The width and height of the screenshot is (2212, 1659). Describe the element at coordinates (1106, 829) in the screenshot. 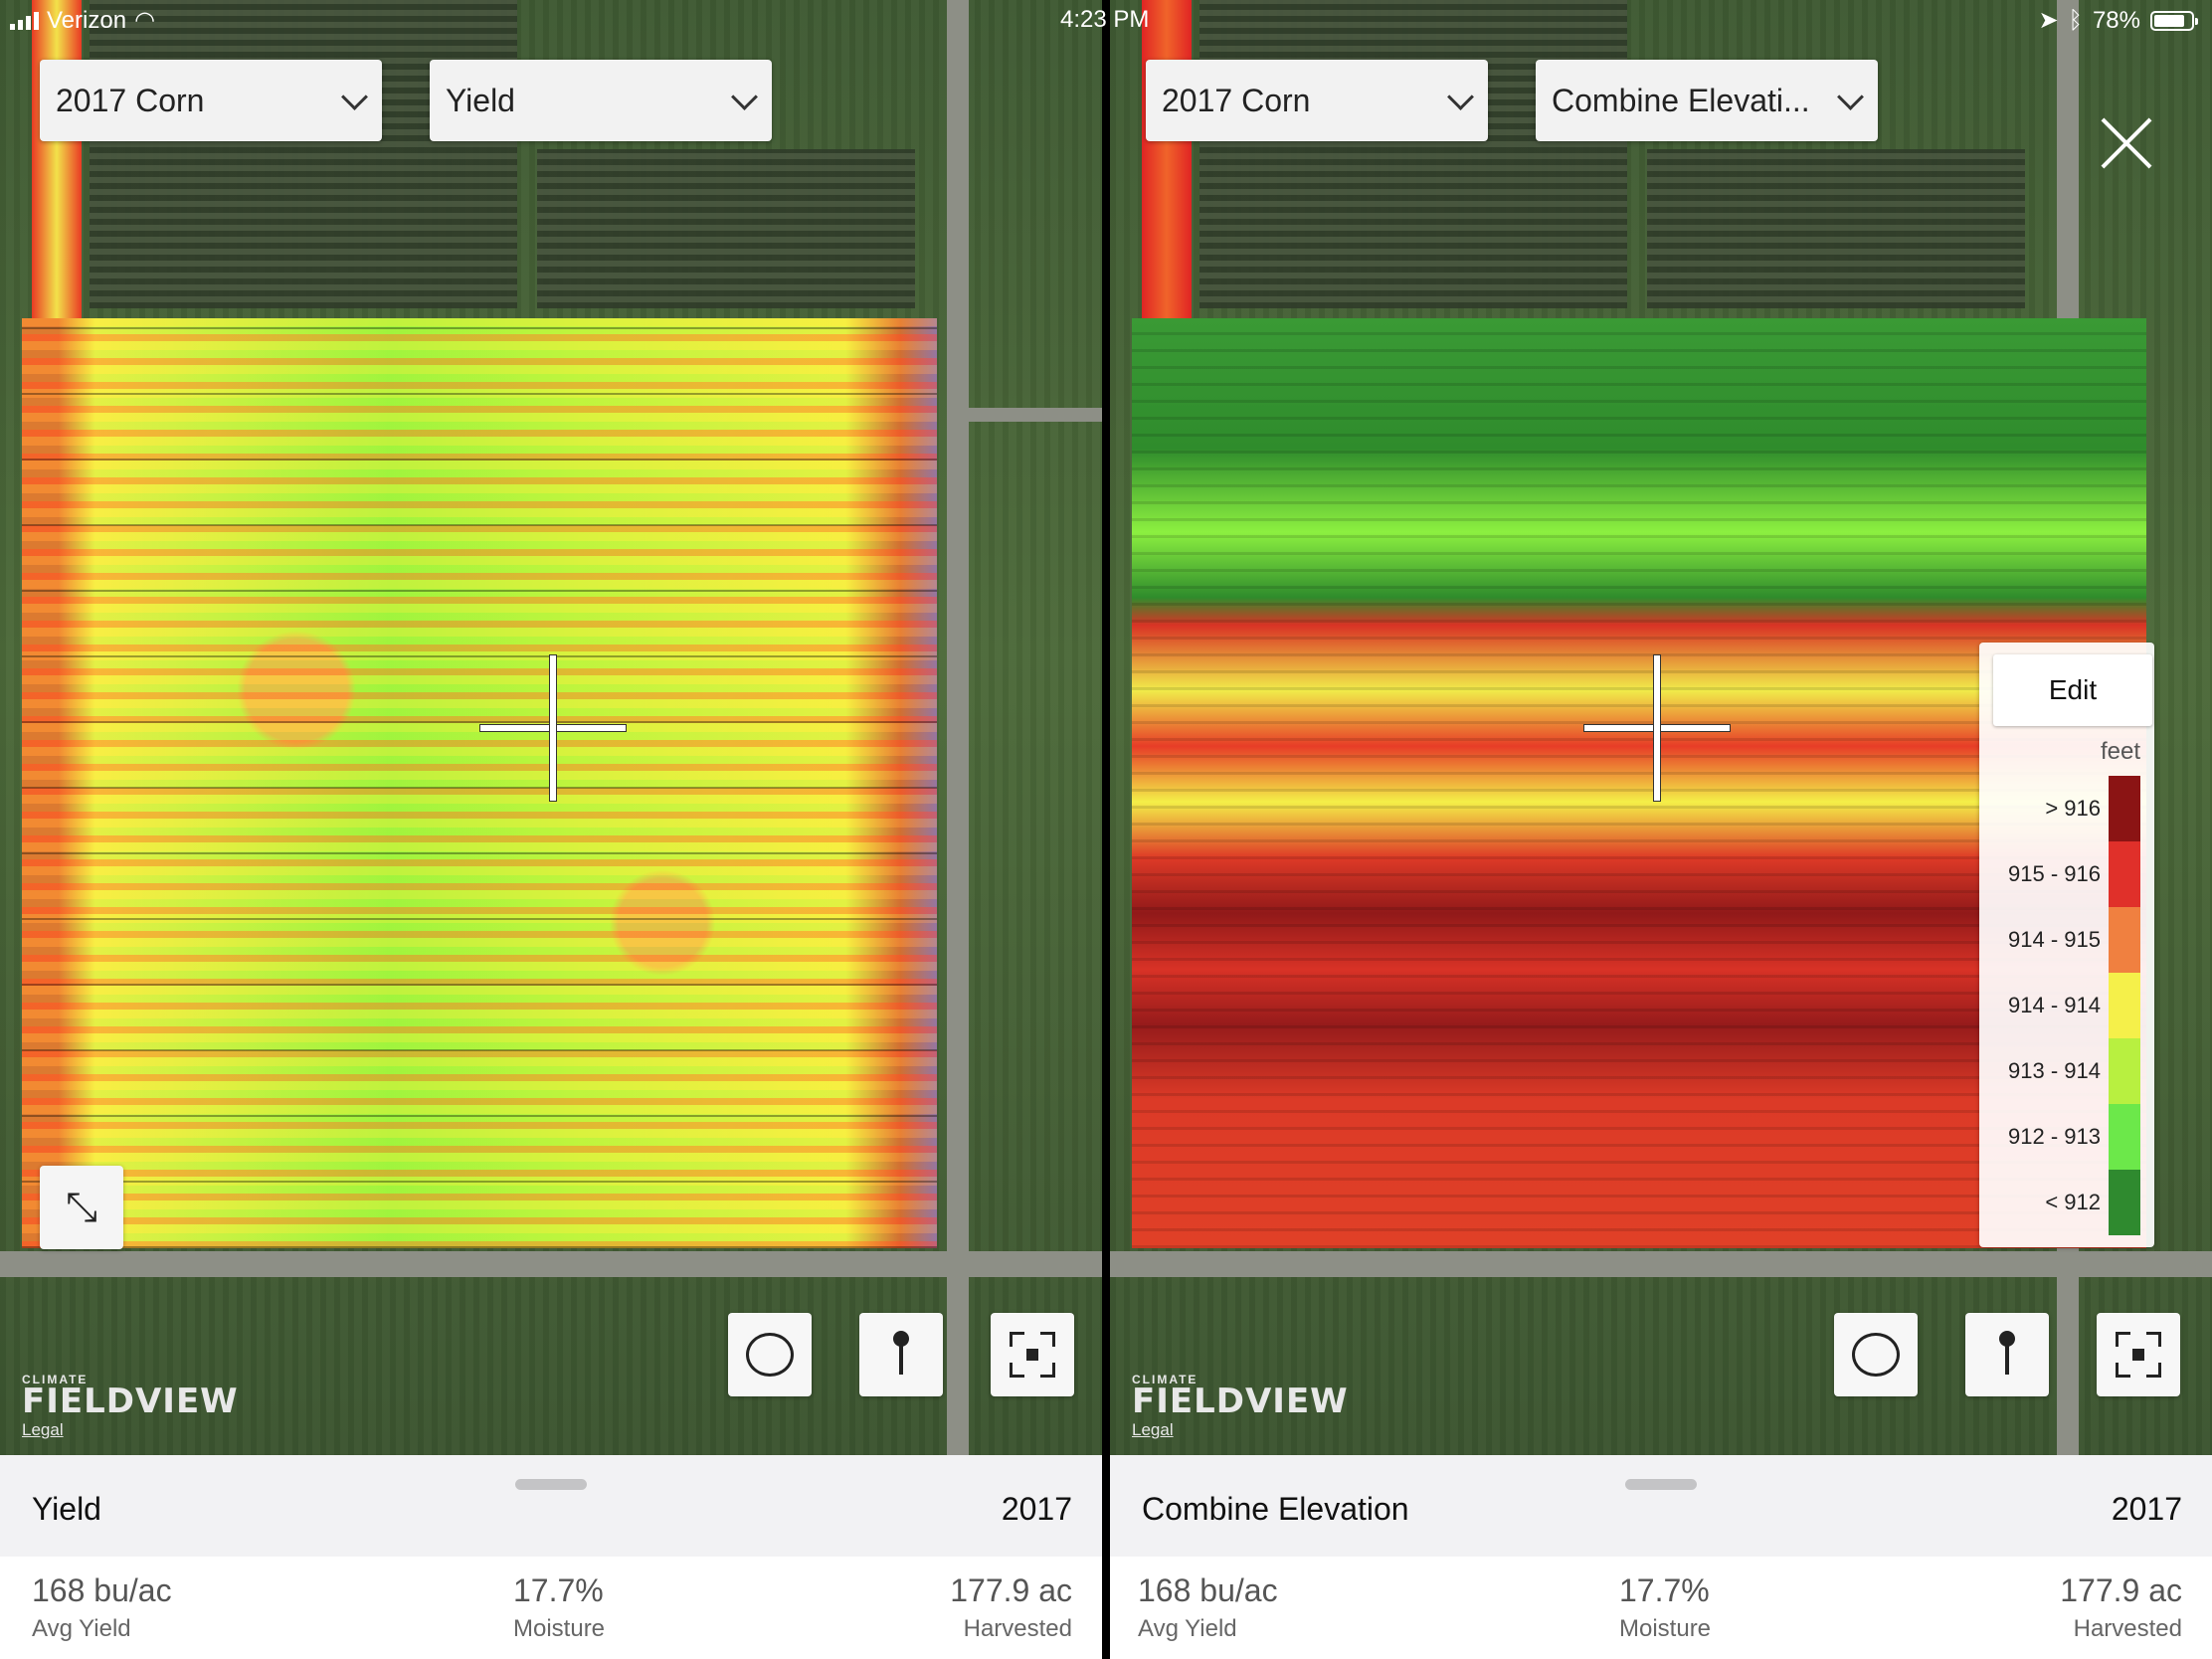

I see `split-divider` at that location.